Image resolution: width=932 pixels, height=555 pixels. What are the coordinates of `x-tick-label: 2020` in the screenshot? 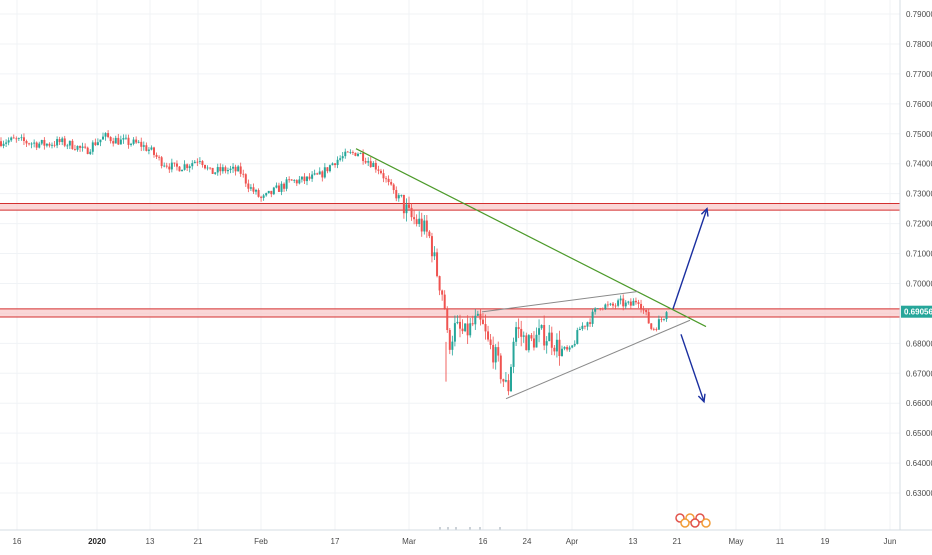 It's located at (97, 541).